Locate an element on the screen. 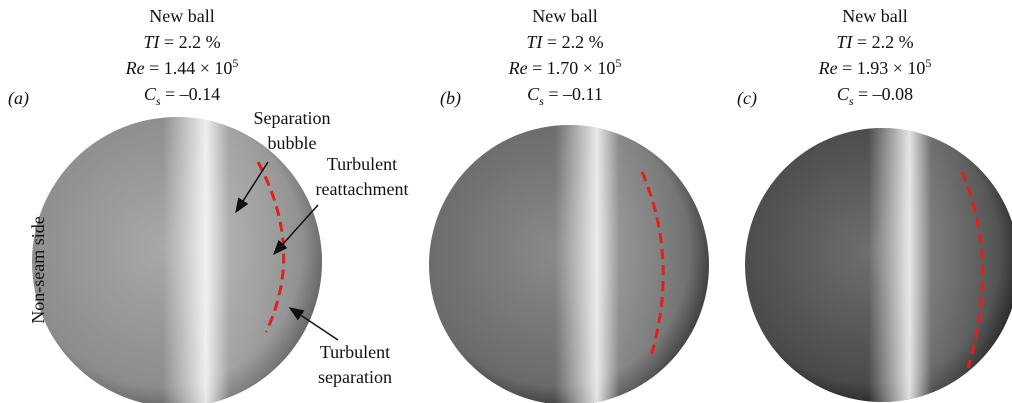  value: = 1.70 × 10 is located at coordinates (572, 68).